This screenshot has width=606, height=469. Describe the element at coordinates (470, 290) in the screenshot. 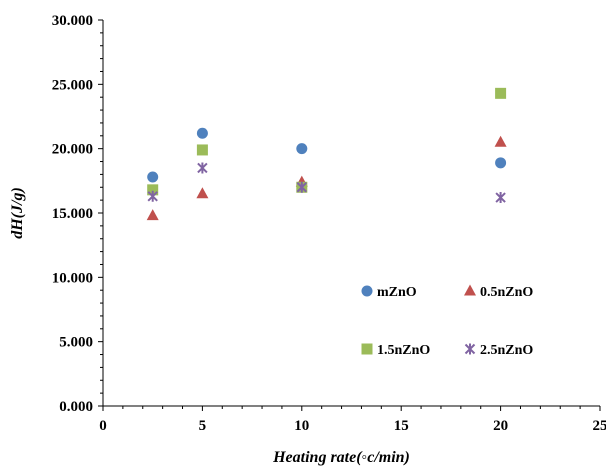

I see `legend-marker-triangle` at that location.